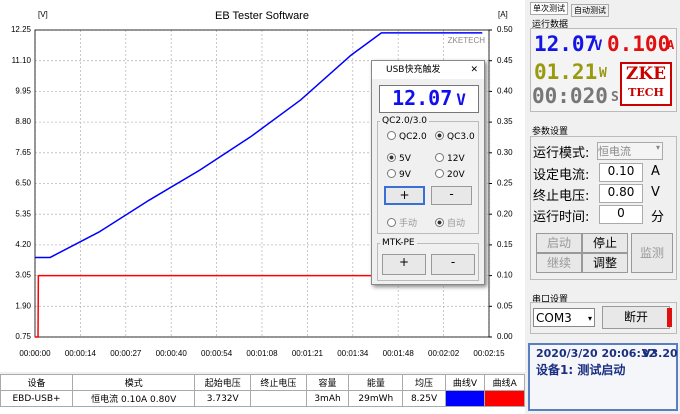 This screenshot has width=680, height=414. What do you see at coordinates (23, 213) in the screenshot?
I see `y-tick-label: 5.35` at bounding box center [23, 213].